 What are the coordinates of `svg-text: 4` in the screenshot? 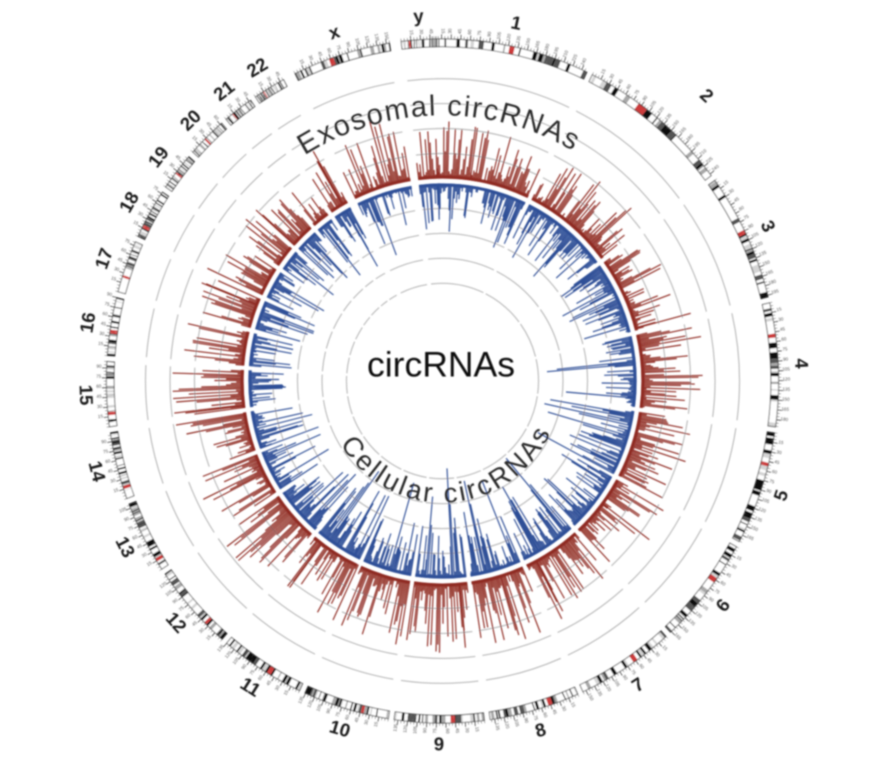 It's located at (801, 364).